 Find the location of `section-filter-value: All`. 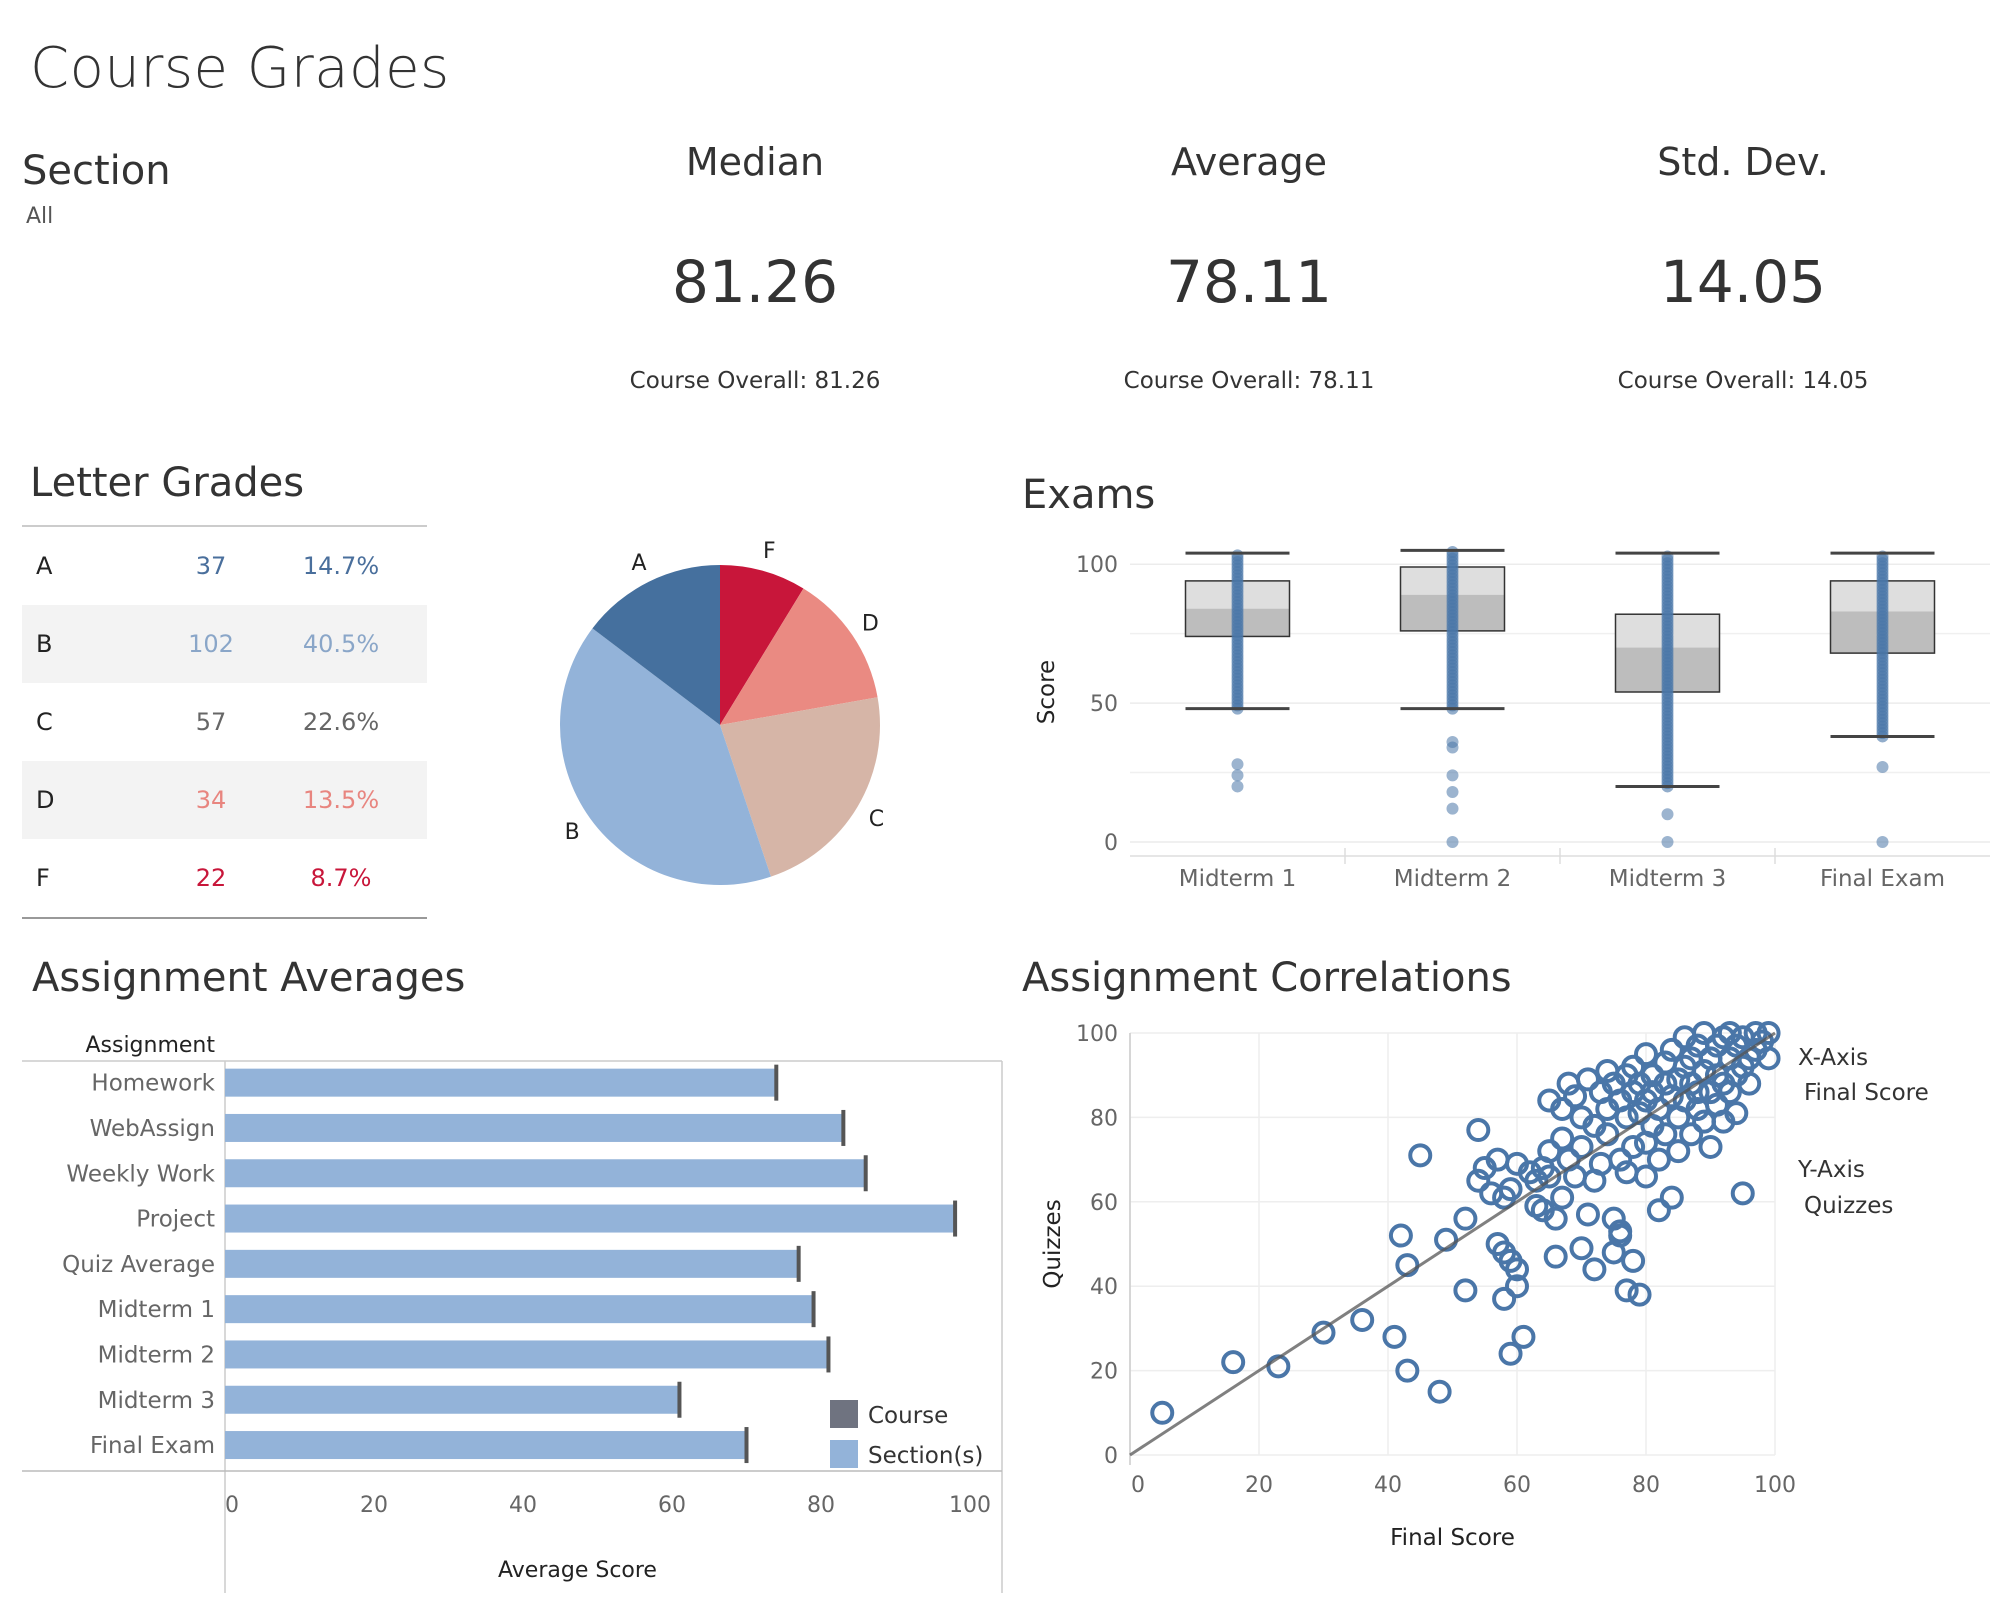

section-filter-value: All is located at coordinates (40, 216).